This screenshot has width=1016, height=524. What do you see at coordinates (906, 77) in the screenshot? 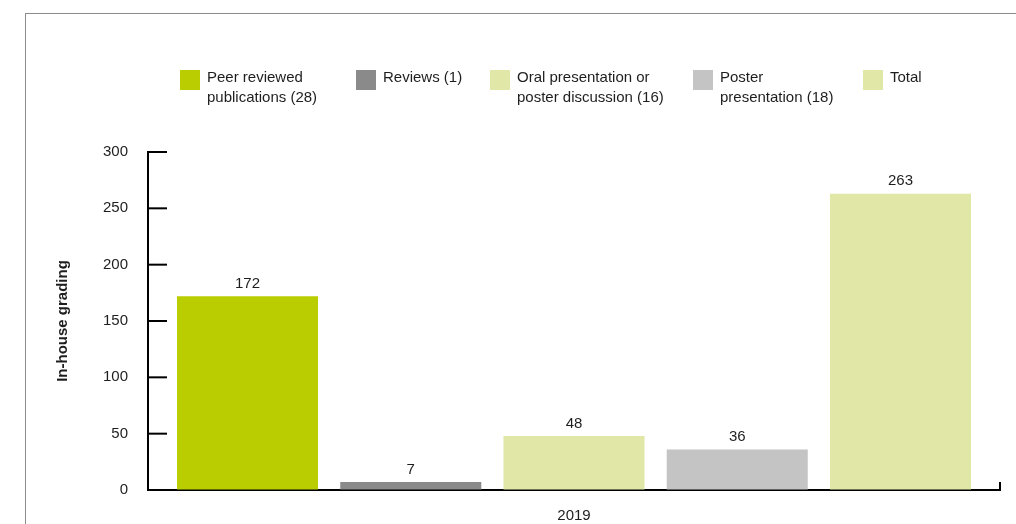
I see `legend-label: Total` at bounding box center [906, 77].